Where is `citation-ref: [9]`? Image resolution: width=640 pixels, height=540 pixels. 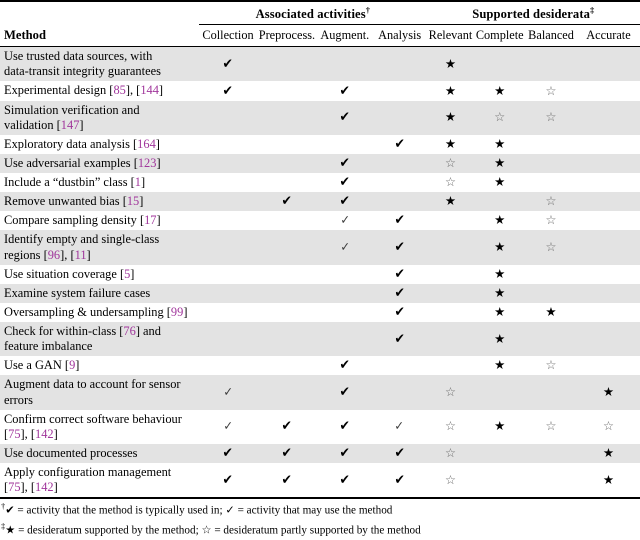 citation-ref: [9] is located at coordinates (72, 365).